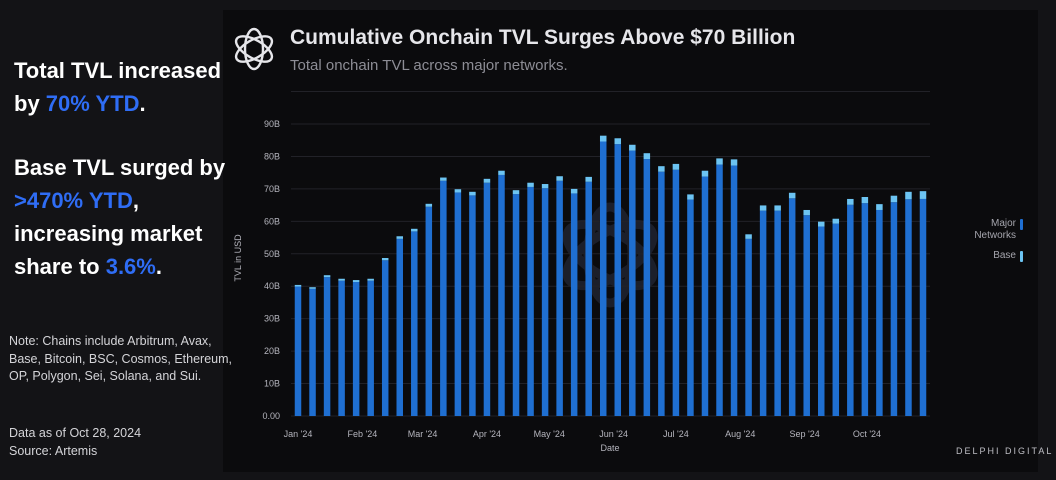 This screenshot has height=480, width=1056. I want to click on y-tick-label: 90B, so click(272, 124).